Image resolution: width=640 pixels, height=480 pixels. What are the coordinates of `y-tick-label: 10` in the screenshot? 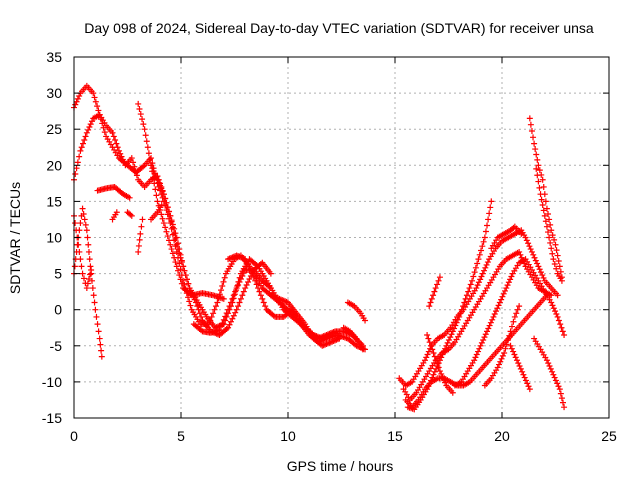 It's located at (54, 238).